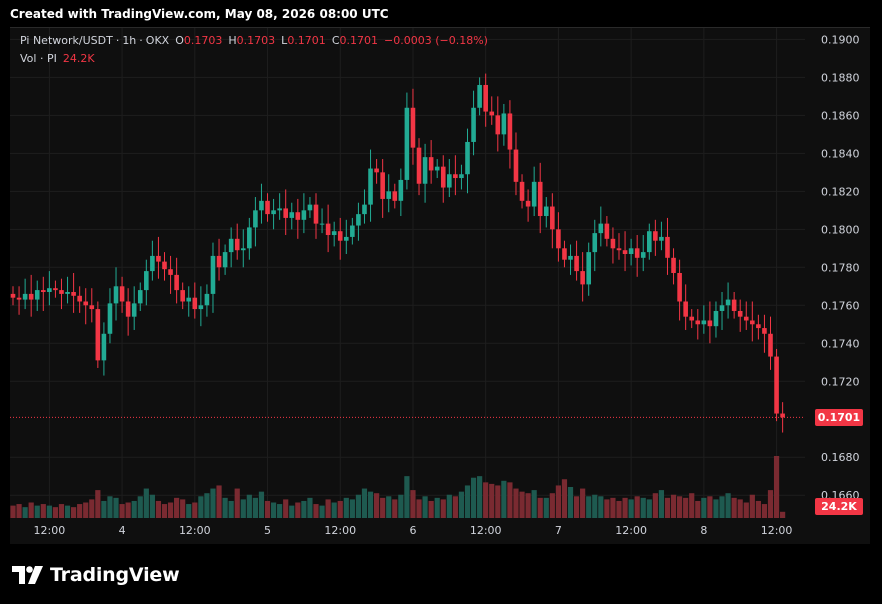 This screenshot has height=604, width=882. What do you see at coordinates (66, 40) in the screenshot?
I see `symbol-name: Pi Network/USDT` at bounding box center [66, 40].